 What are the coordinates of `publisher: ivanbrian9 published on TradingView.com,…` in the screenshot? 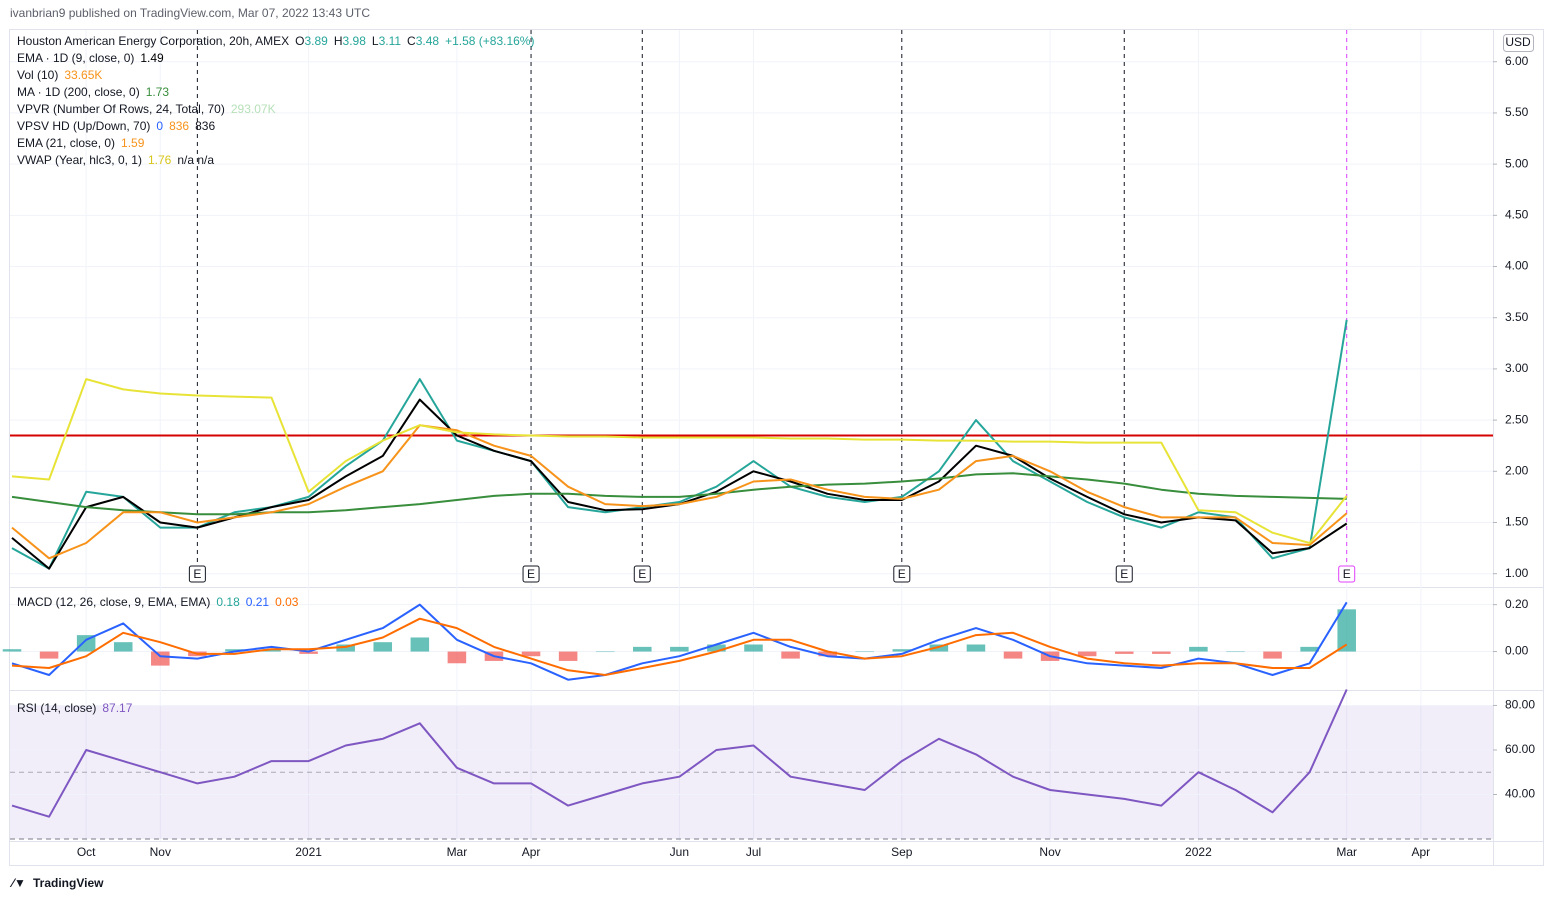 It's located at (190, 13).